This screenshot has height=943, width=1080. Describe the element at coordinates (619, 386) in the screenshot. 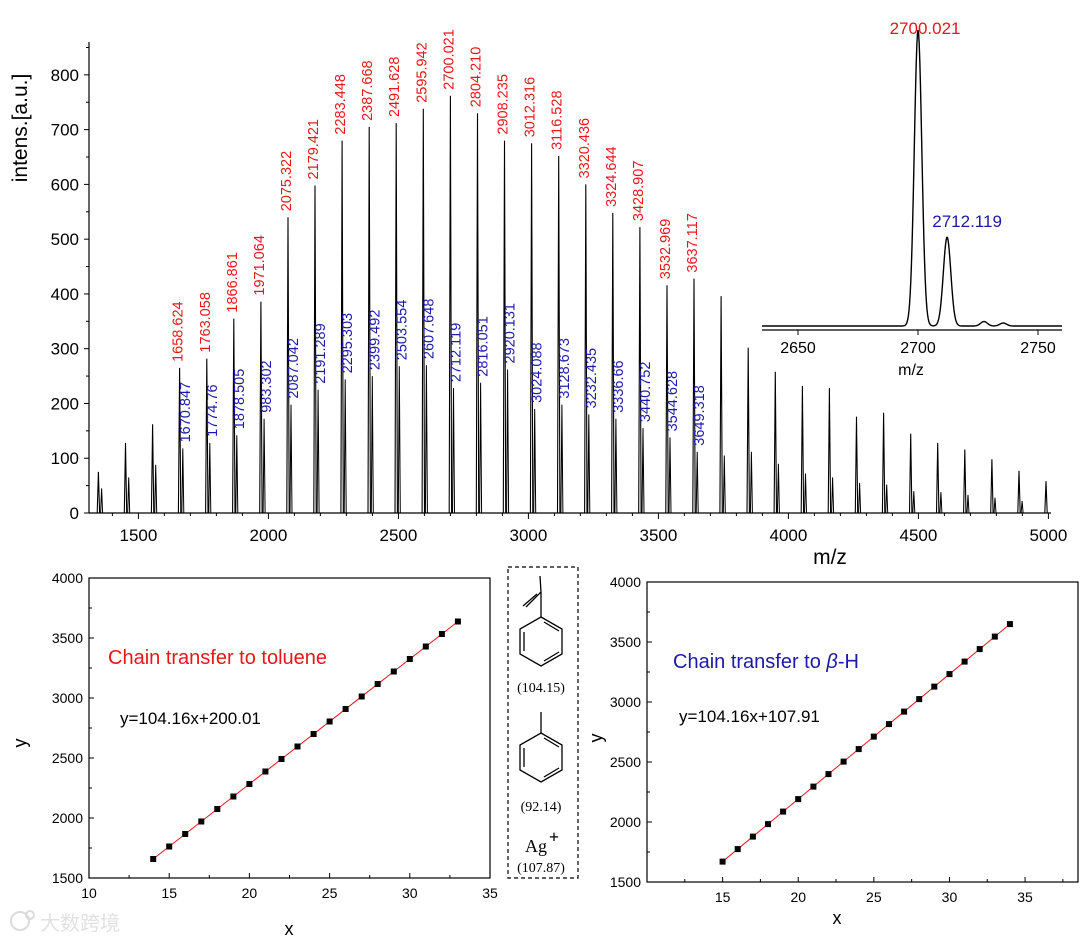

I see `blue-peak-label: 3336.66` at that location.